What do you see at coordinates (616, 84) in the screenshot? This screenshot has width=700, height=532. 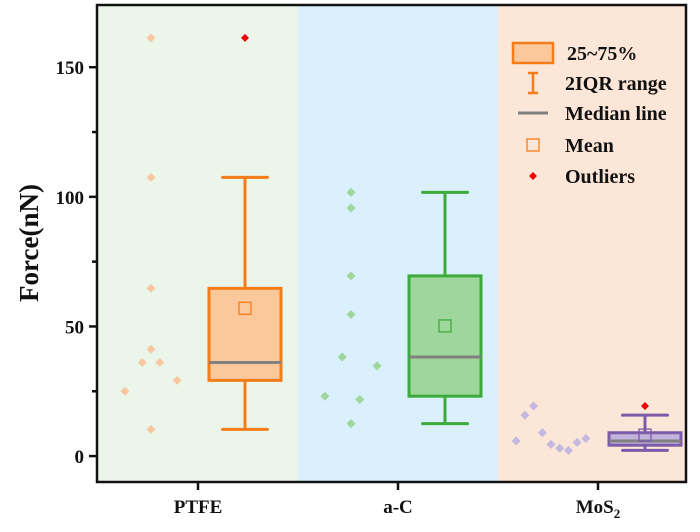 I see `legend-label: 2IQR range` at bounding box center [616, 84].